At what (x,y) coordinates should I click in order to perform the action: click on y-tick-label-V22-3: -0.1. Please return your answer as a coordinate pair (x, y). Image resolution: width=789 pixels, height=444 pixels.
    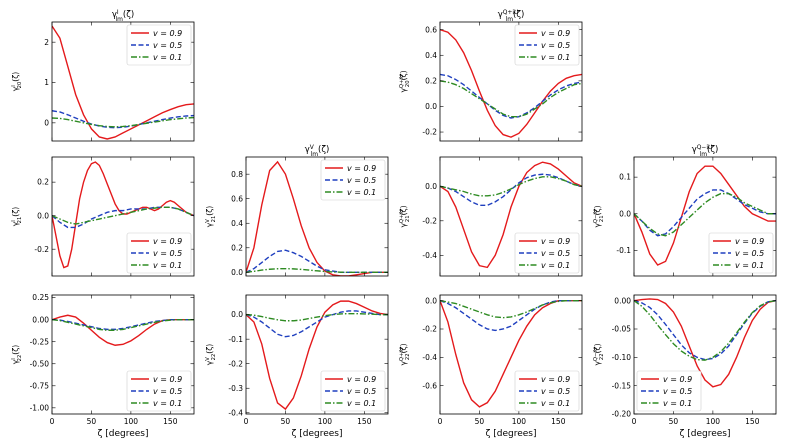
    Looking at the image, I should click on (235, 339).